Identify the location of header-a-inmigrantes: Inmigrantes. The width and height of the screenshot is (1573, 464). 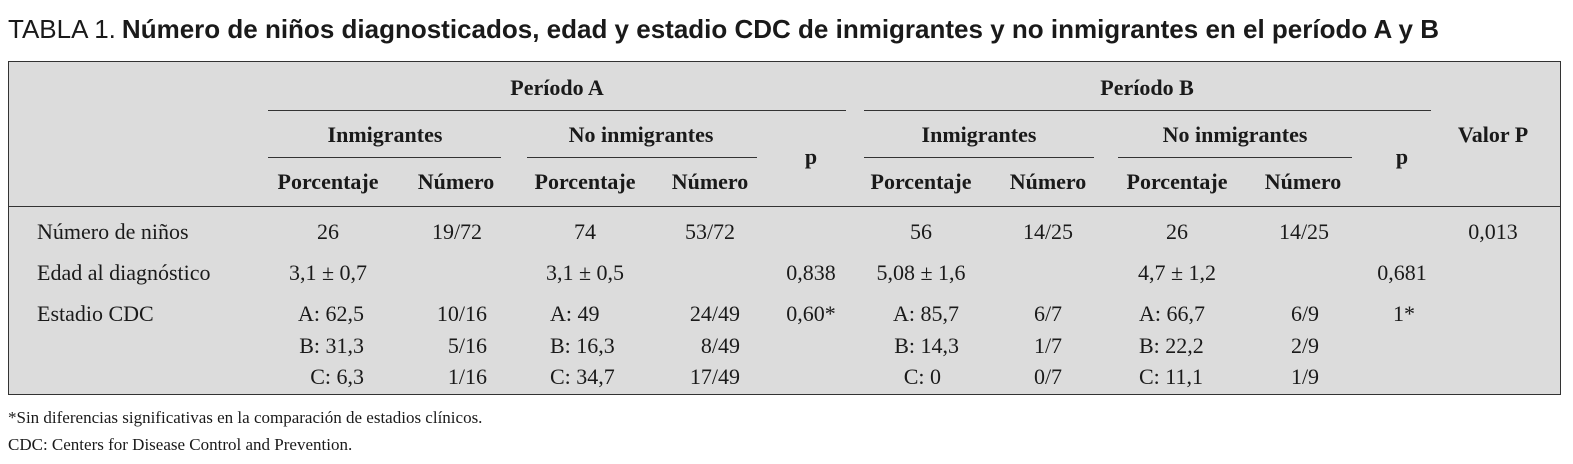
(385, 134).